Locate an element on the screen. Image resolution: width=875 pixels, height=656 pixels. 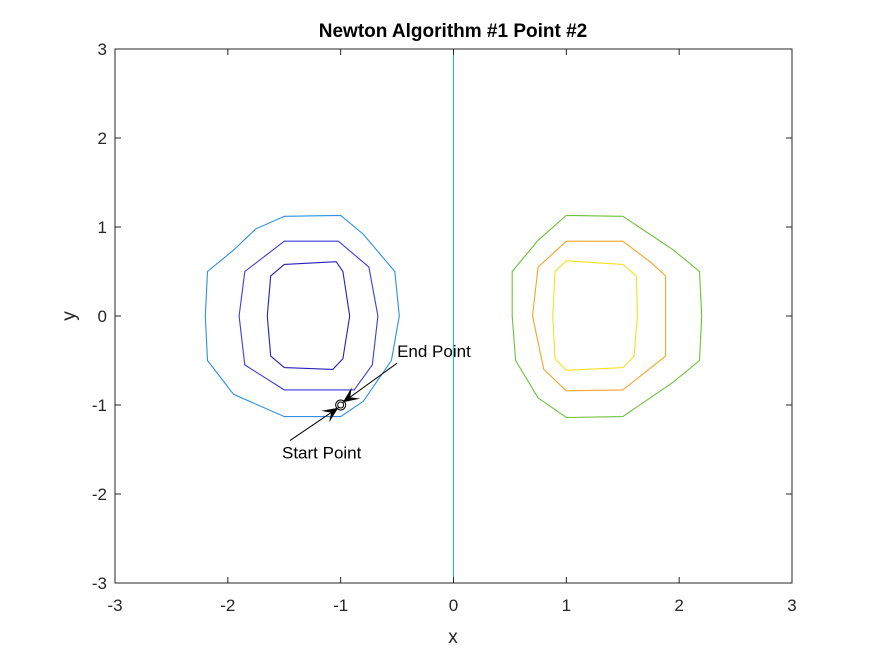
y-tick-label: 1 is located at coordinates (102, 227).